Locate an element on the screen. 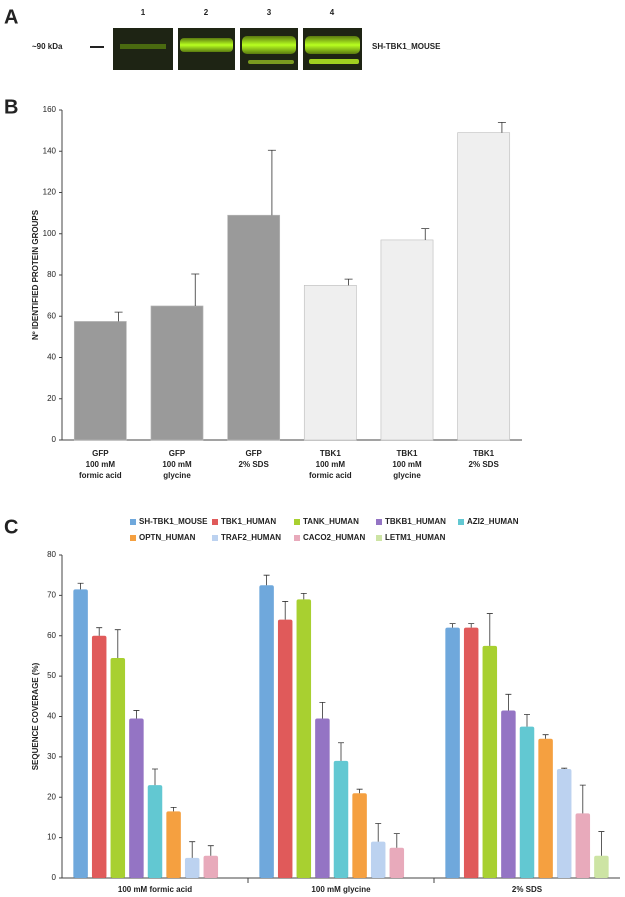  lane-label: 3 is located at coordinates (269, 12).